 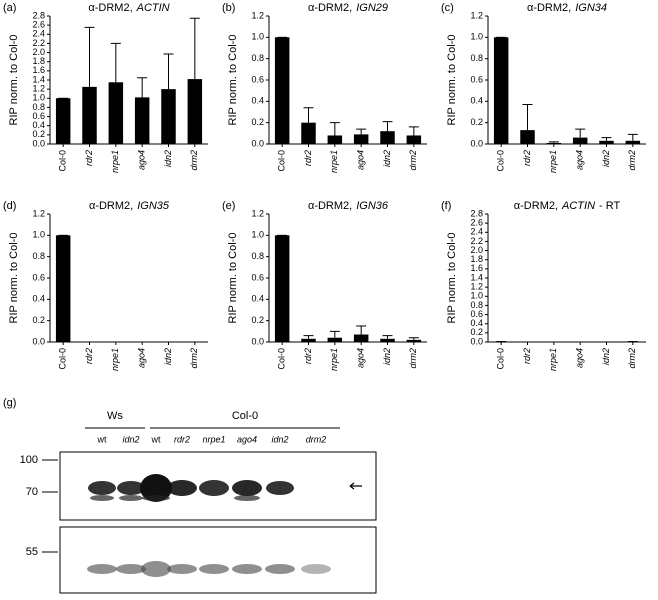 I want to click on marker-label: 55, so click(x=32, y=552).